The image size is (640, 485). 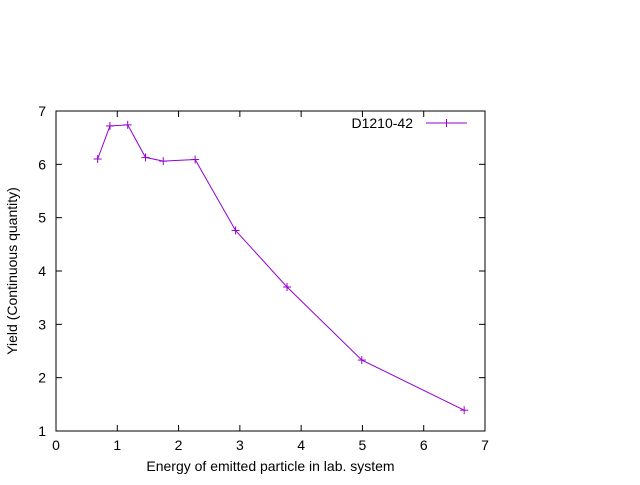 I want to click on legend: D1210-42, so click(x=409, y=123).